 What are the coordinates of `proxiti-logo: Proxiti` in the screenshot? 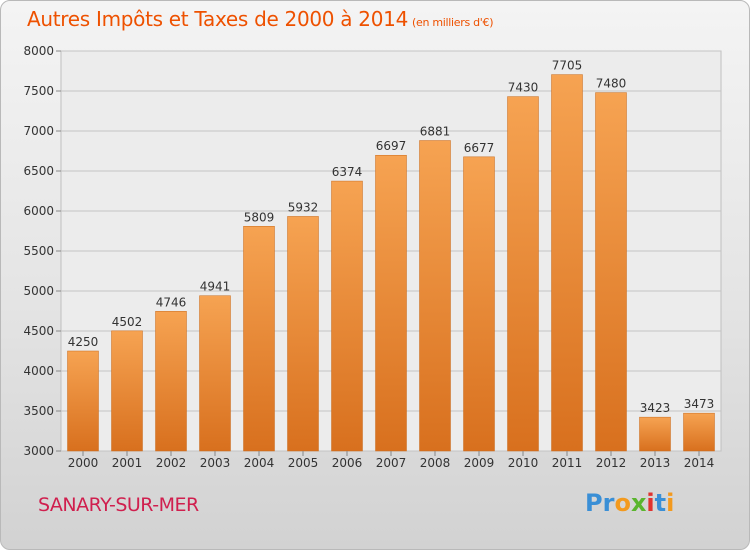 It's located at (629, 503).